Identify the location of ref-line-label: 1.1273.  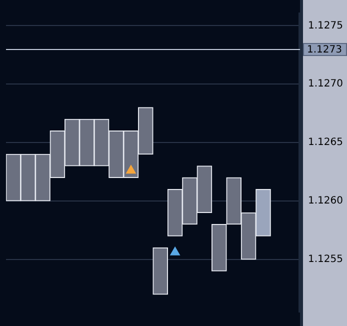
(324, 50).